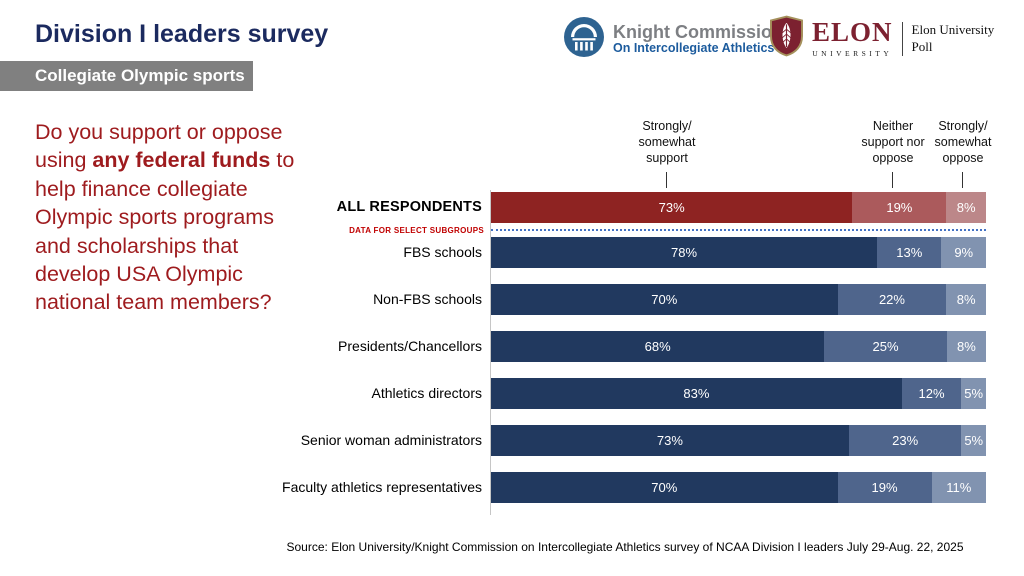 This screenshot has width=1024, height=576. Describe the element at coordinates (696, 393) in the screenshot. I see `bar-segment: 83%` at that location.